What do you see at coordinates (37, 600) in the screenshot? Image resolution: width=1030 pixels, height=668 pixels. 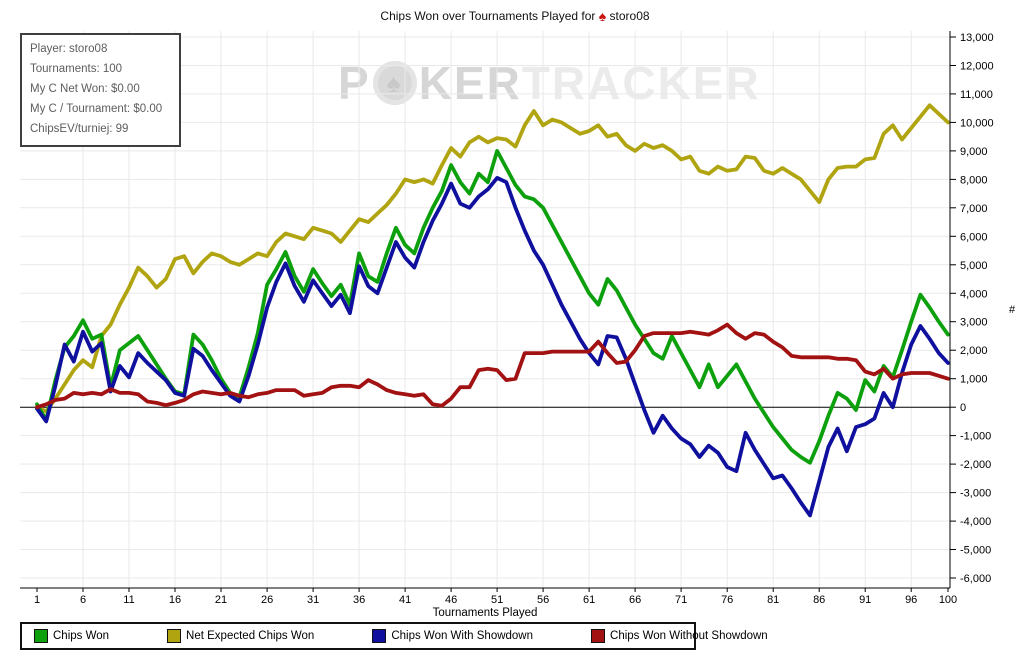 I see `svg-text: 1` at bounding box center [37, 600].